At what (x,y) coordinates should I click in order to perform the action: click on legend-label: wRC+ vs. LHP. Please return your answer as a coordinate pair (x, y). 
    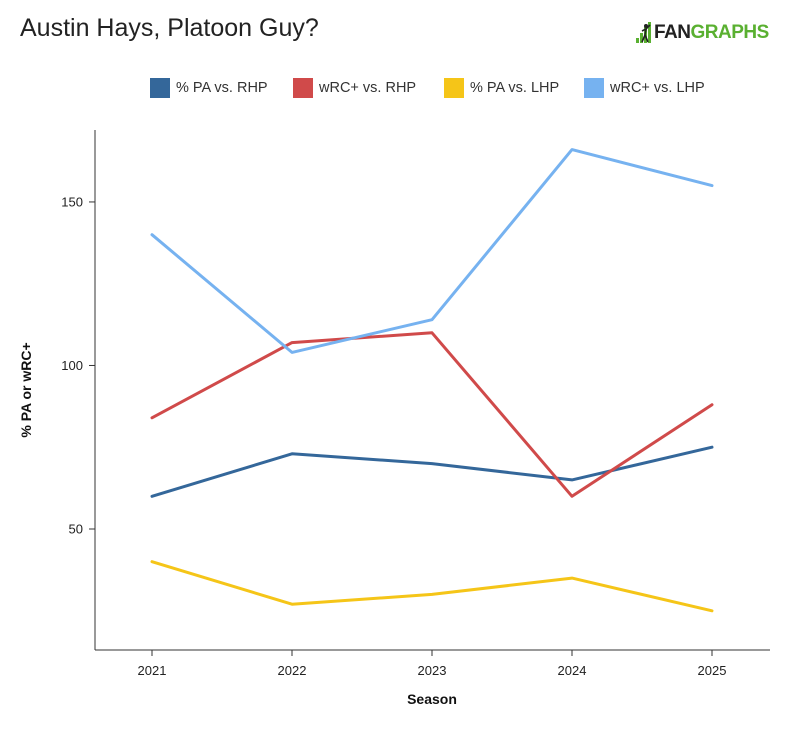
    Looking at the image, I should click on (657, 88).